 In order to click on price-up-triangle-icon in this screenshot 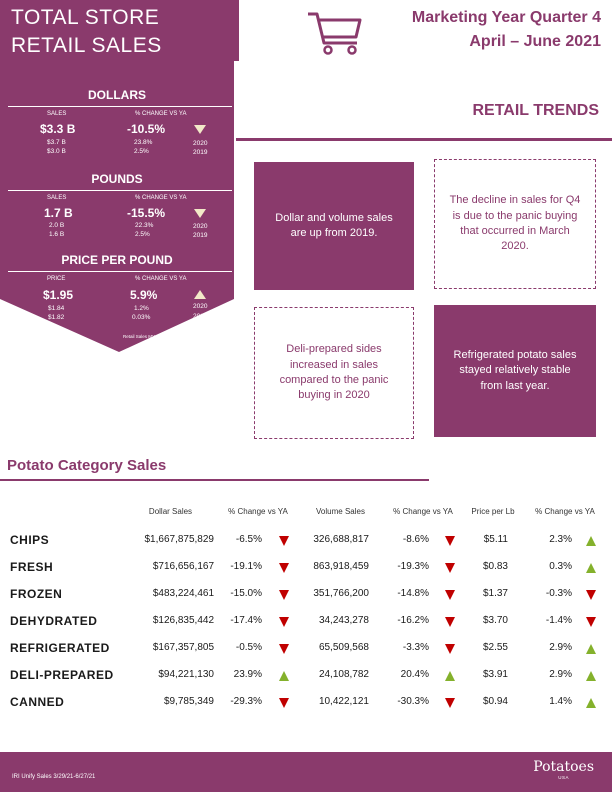, I will do `click(200, 294)`.